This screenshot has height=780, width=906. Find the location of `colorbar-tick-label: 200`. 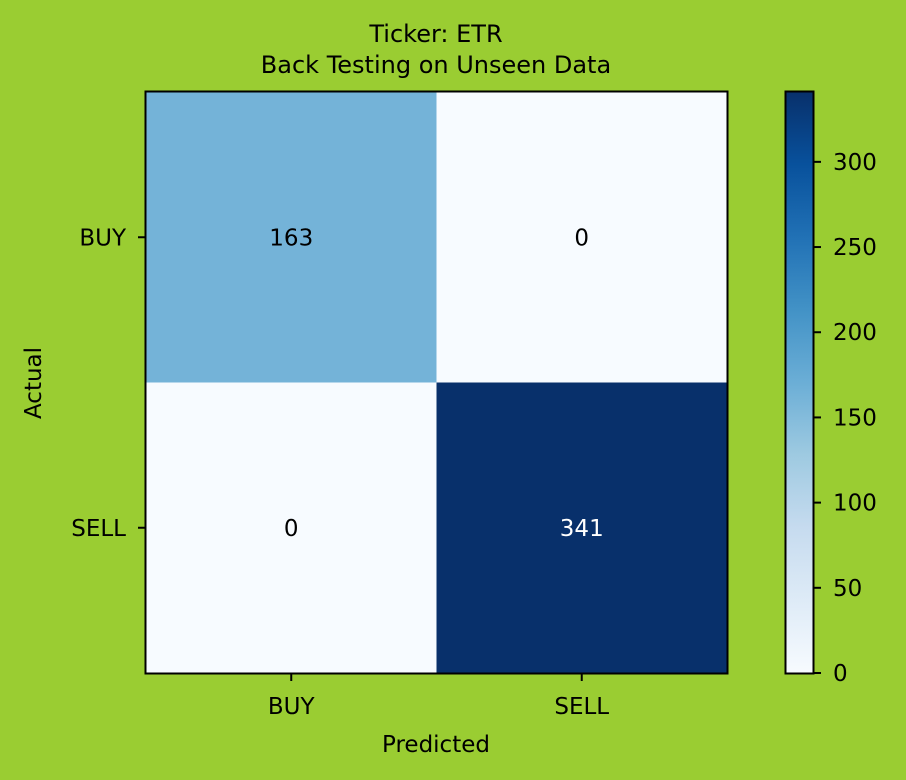

colorbar-tick-label: 200 is located at coordinates (855, 333).